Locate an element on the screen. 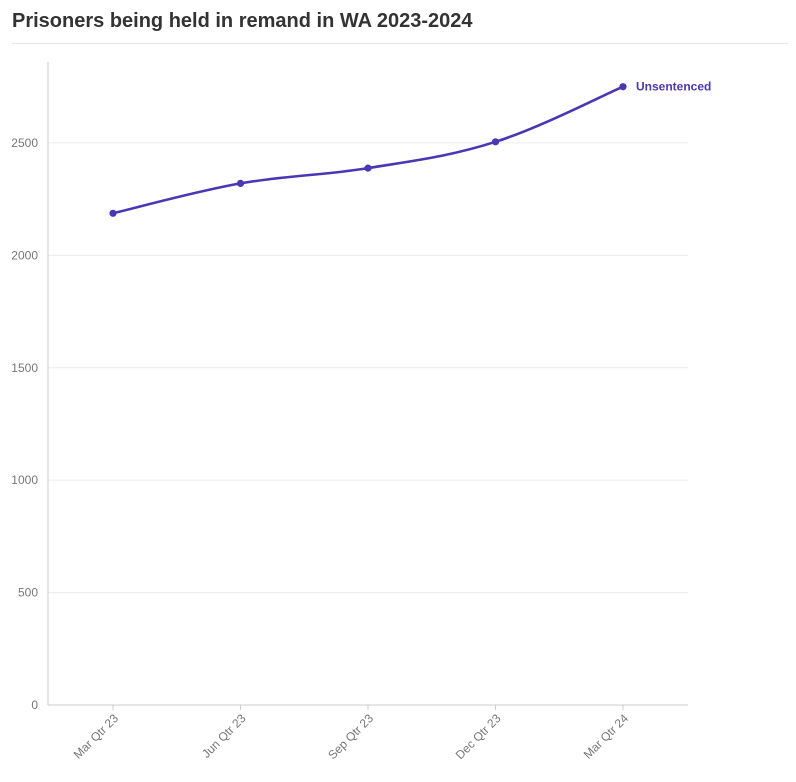 This screenshot has height=782, width=796. series-label: Unsentenced is located at coordinates (673, 87).